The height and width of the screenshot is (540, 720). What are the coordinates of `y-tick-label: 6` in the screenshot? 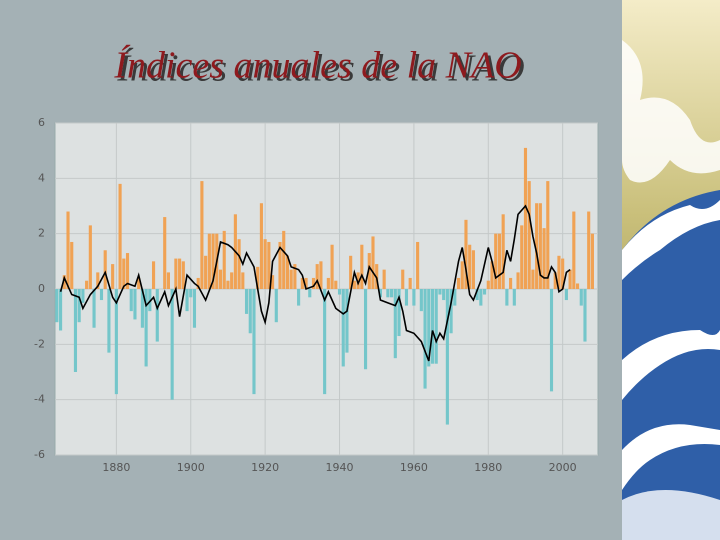 It's located at (41, 122).